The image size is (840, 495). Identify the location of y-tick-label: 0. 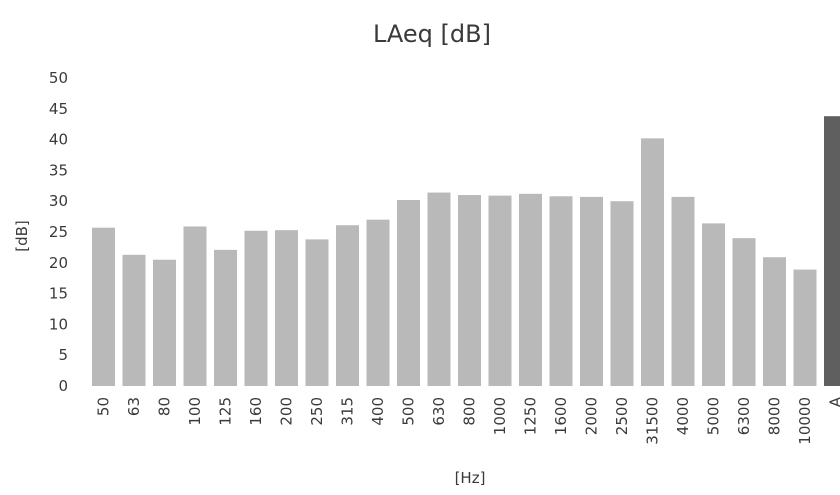
(63, 386).